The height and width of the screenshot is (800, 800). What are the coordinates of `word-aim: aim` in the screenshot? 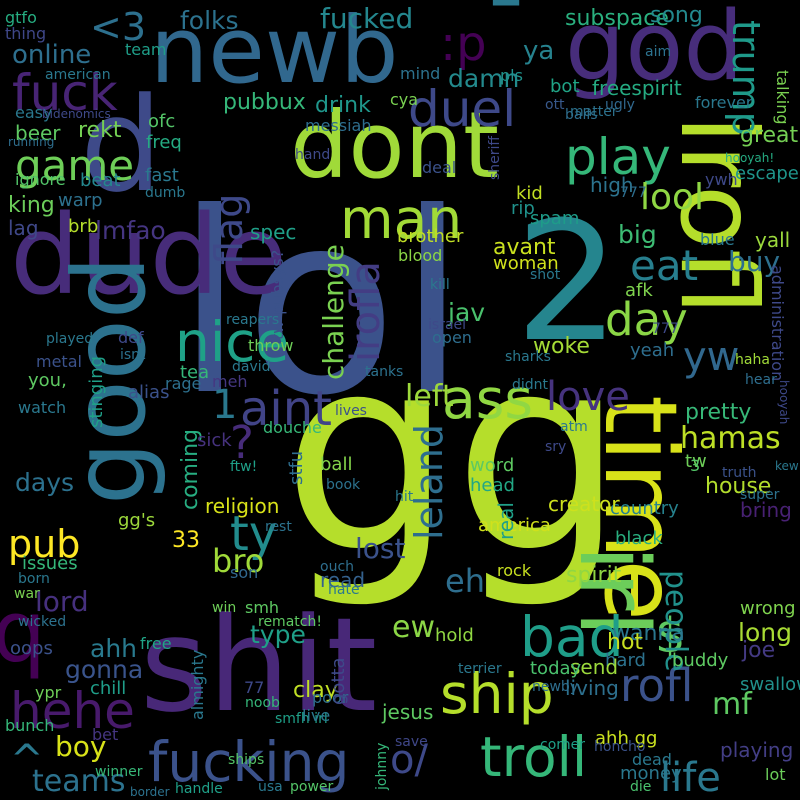 It's located at (658, 52).